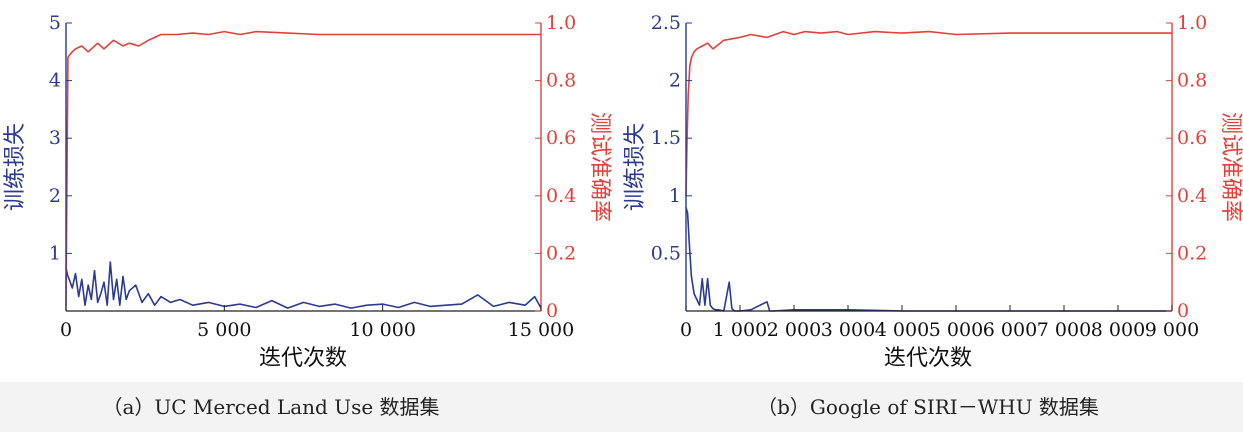 Image resolution: width=1243 pixels, height=432 pixels. I want to click on x-tick-label: 7 000, so click(1064, 330).